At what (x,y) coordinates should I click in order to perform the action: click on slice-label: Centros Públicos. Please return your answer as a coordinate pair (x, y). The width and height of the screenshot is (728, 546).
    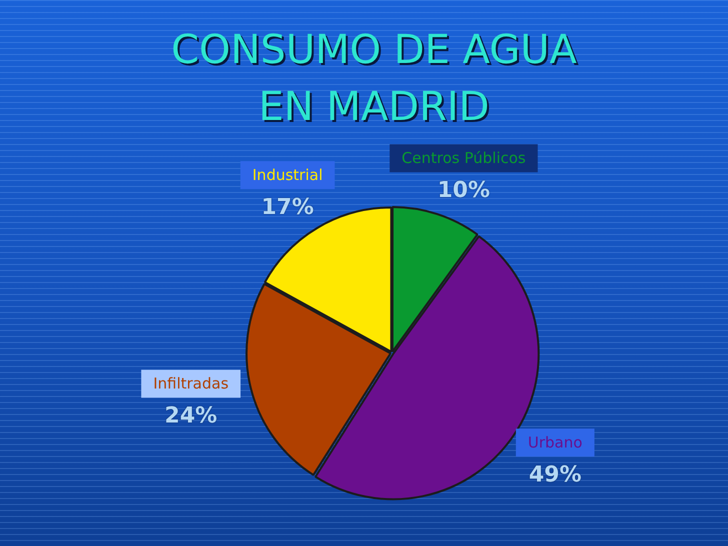
    Looking at the image, I should click on (464, 158).